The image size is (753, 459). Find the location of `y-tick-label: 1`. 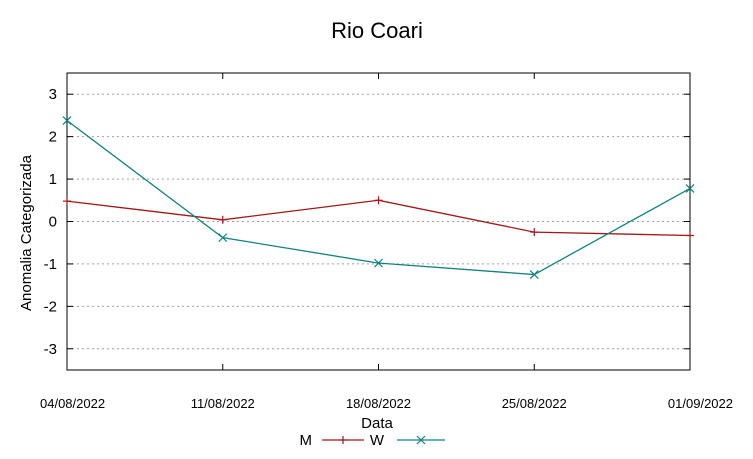

y-tick-label: 1 is located at coordinates (53, 179).